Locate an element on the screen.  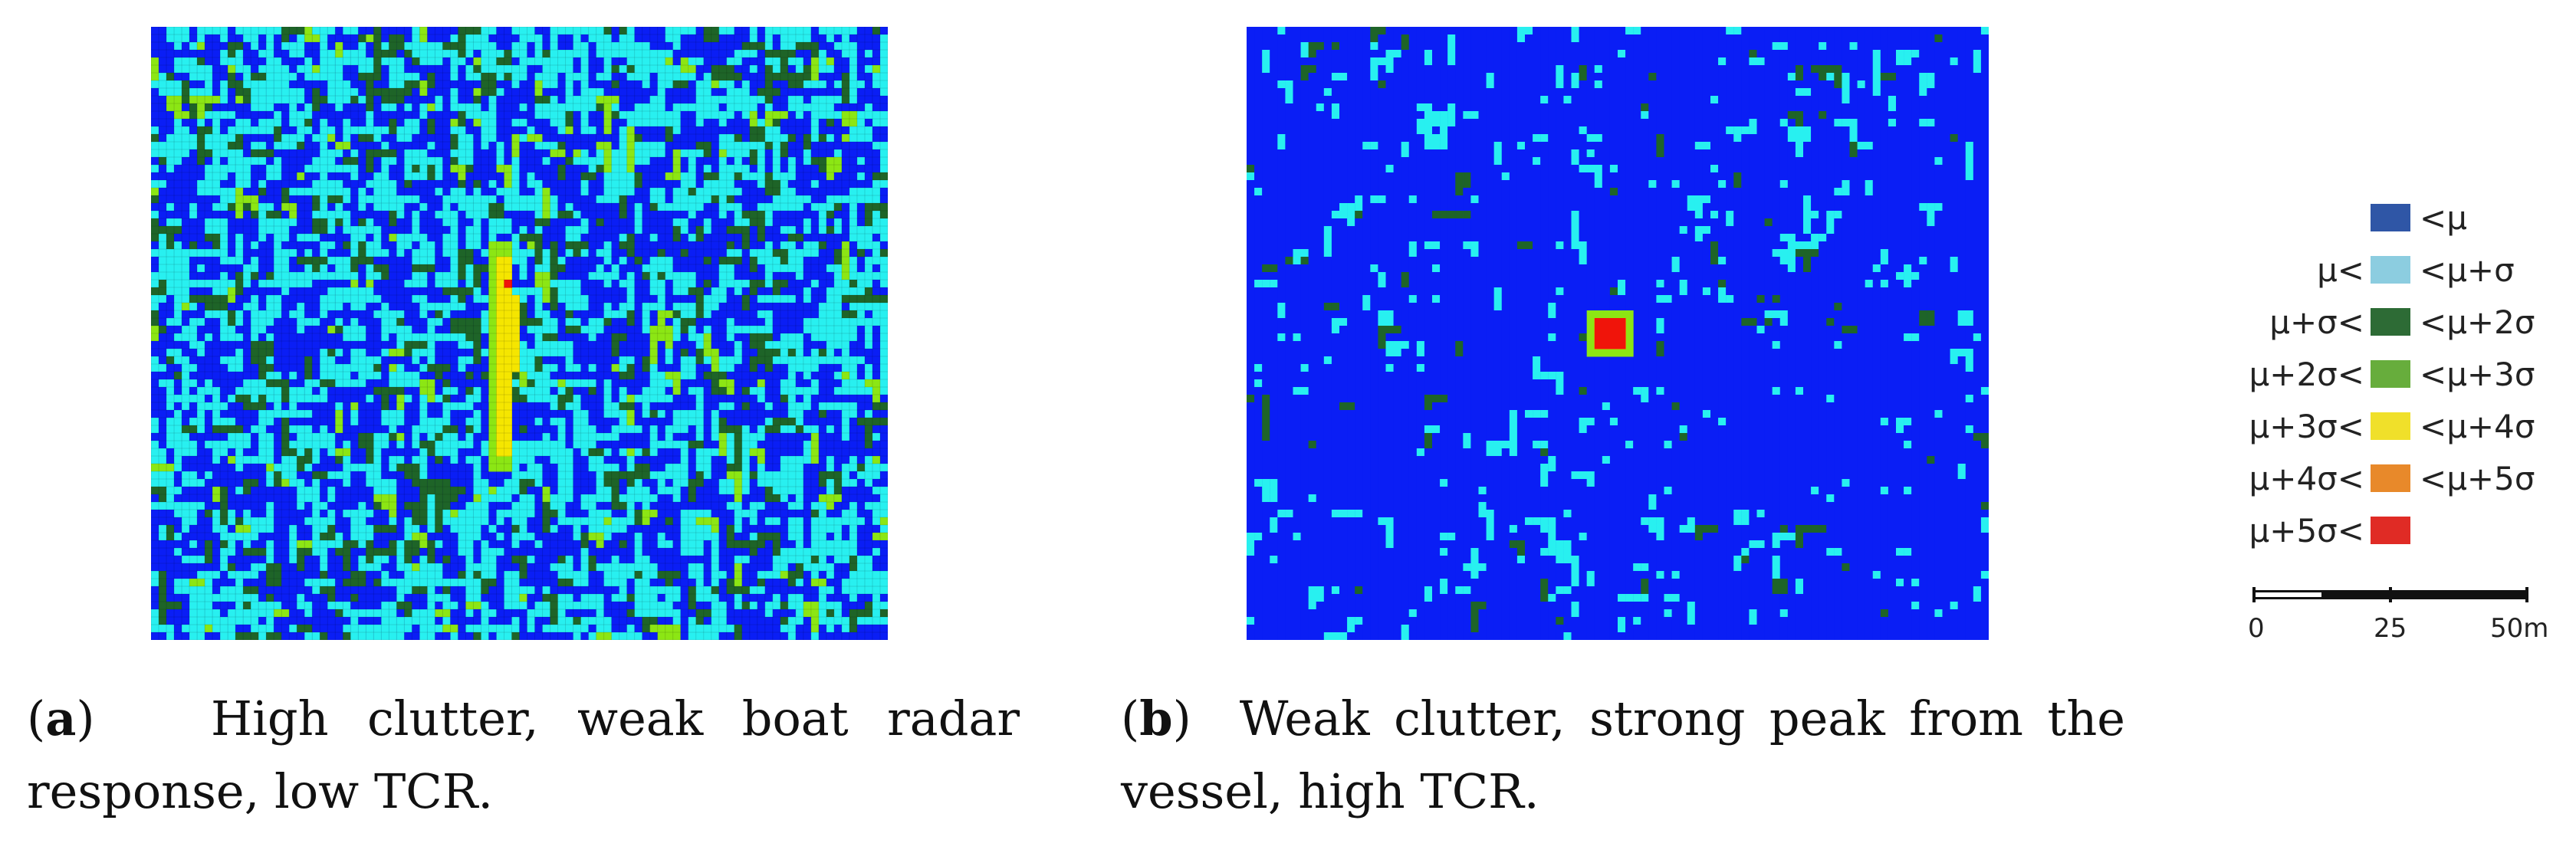
caption-b-letter: b is located at coordinates (1156, 718).